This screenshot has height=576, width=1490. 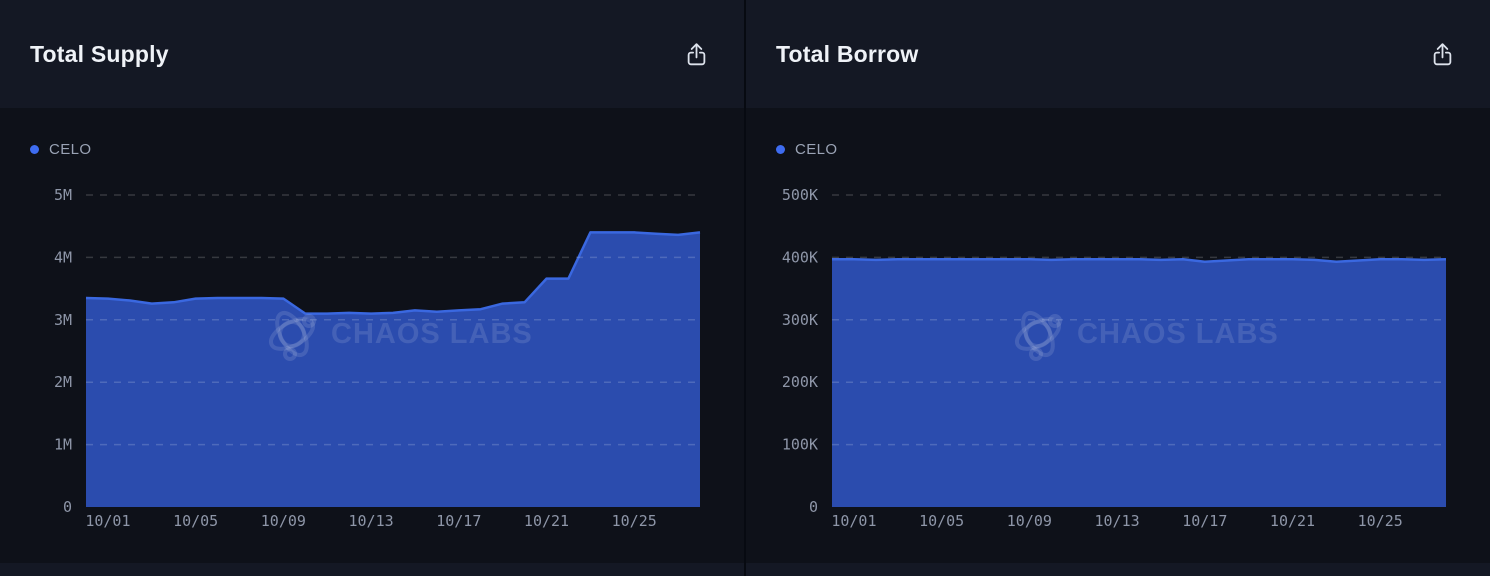 I want to click on y-tick-label: 5M, so click(x=63, y=195).